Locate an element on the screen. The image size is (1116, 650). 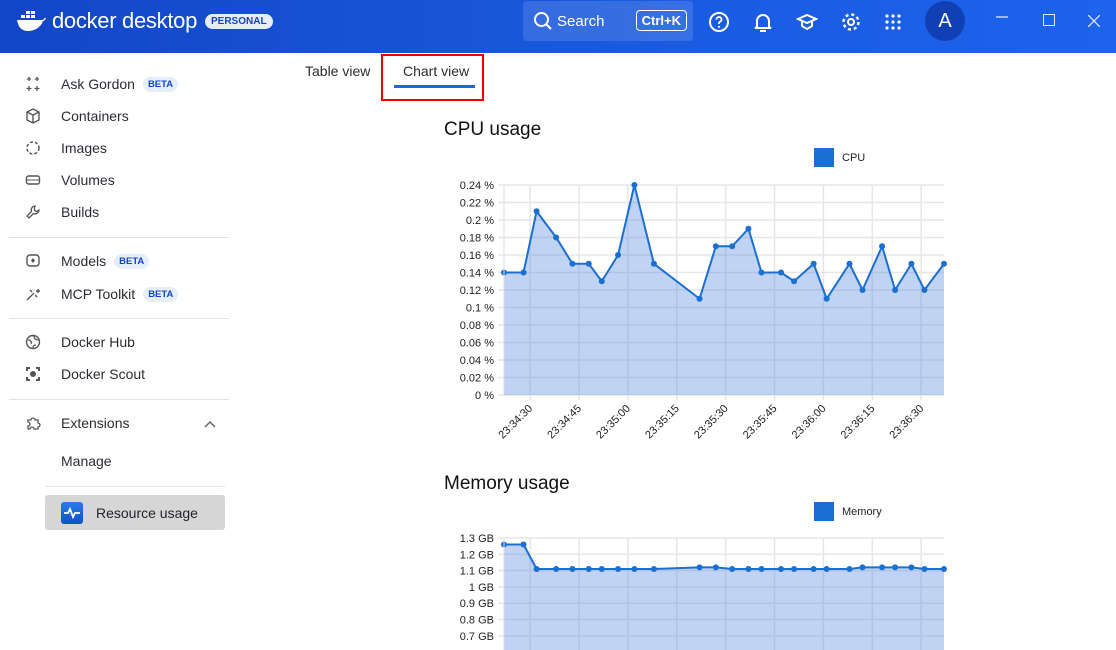
sidebar-item-builds: Builds is located at coordinates (61, 212).